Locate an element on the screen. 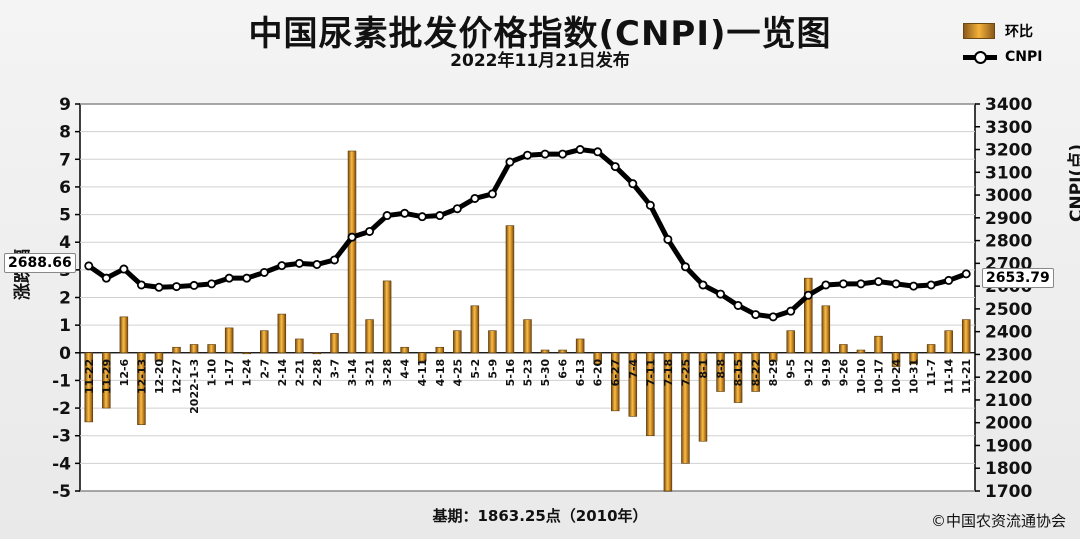  chart-subtitle: 2022年11月21日发布 is located at coordinates (540, 61).